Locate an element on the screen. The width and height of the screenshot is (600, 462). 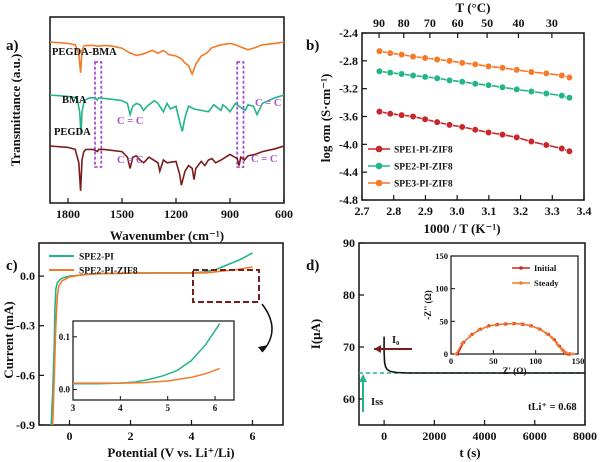
inset-x-tick-label: 5 is located at coordinates (167, 408).